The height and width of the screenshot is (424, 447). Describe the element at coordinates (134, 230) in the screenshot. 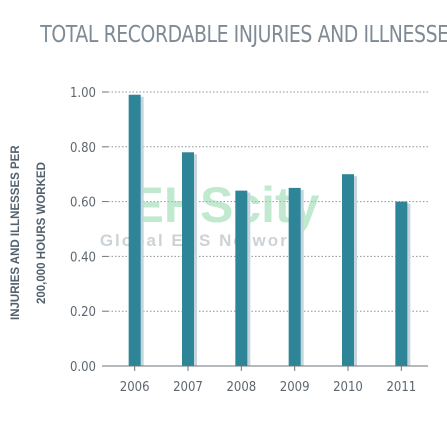

I see `bar-2006` at that location.